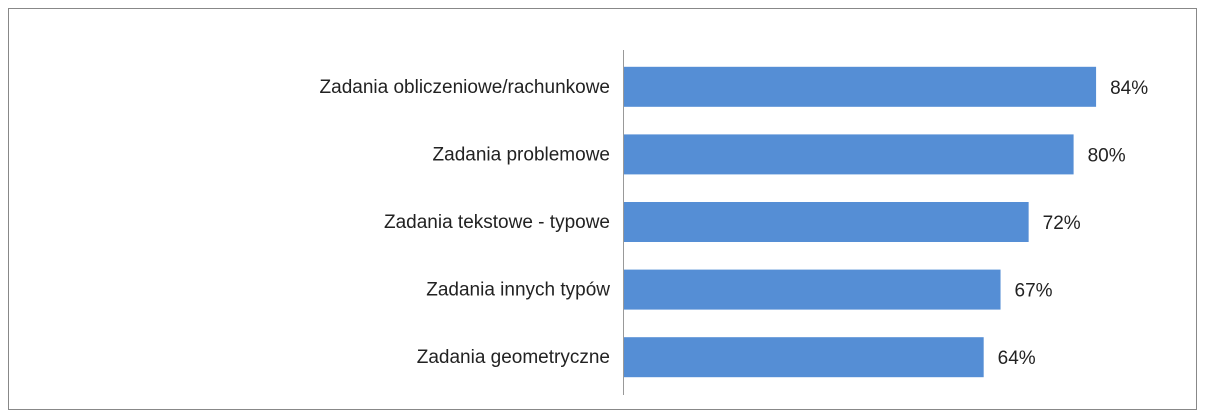  What do you see at coordinates (1107, 155) in the screenshot?
I see `data-label: 80%` at bounding box center [1107, 155].